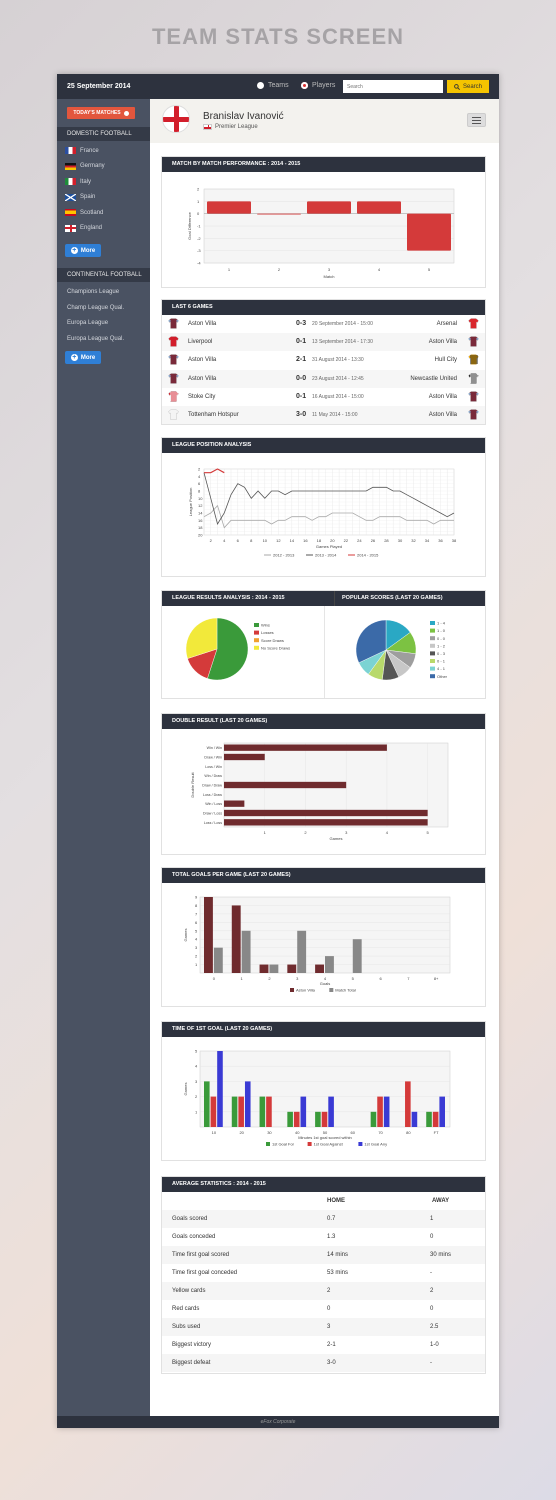  Describe the element at coordinates (70, 150) in the screenshot. I see `france-flag-icon` at that location.